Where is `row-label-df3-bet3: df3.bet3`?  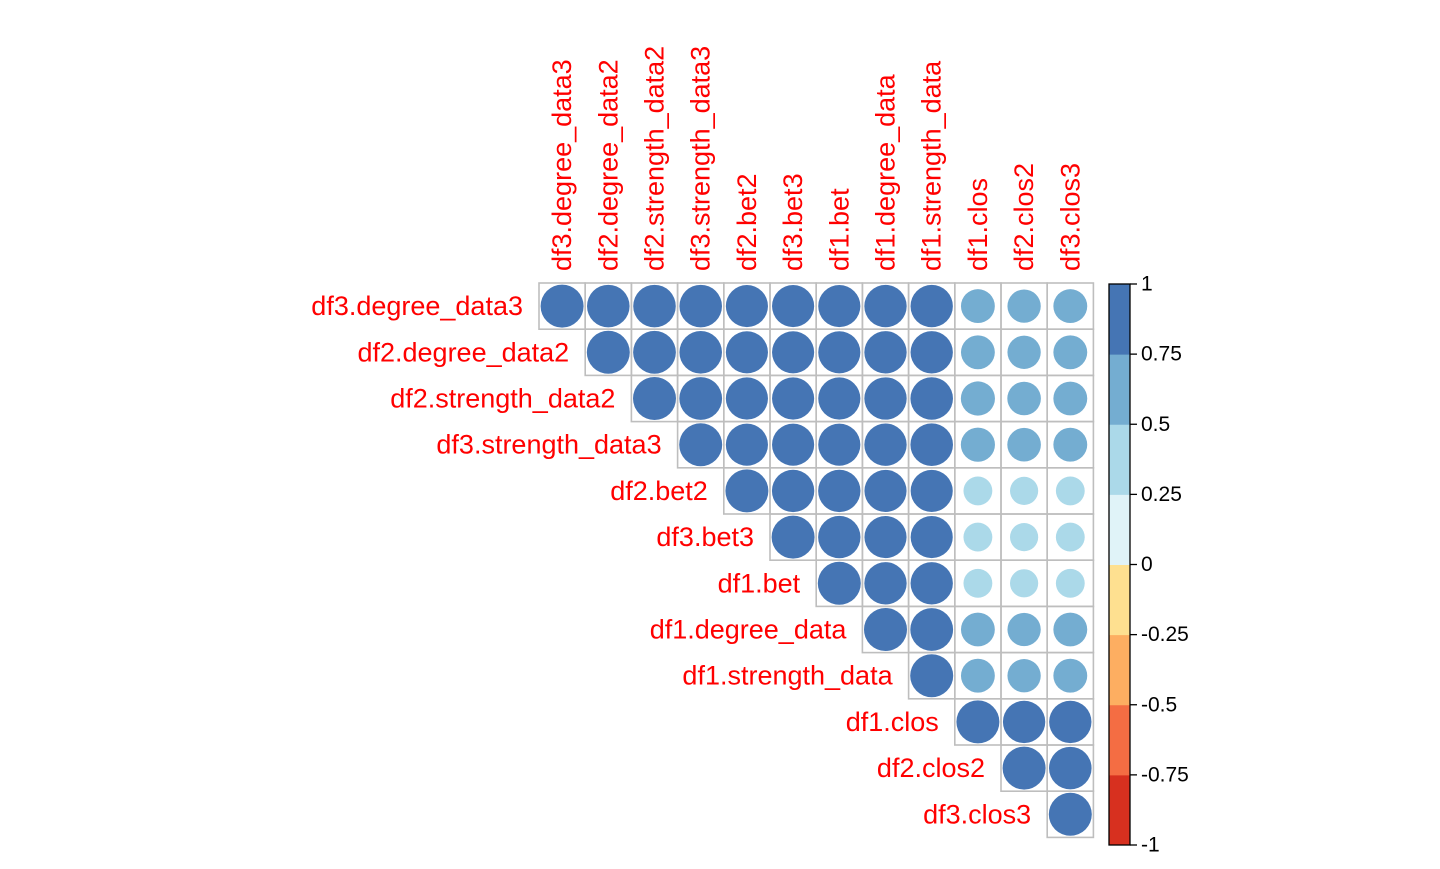 row-label-df3-bet3: df3.bet3 is located at coordinates (705, 537).